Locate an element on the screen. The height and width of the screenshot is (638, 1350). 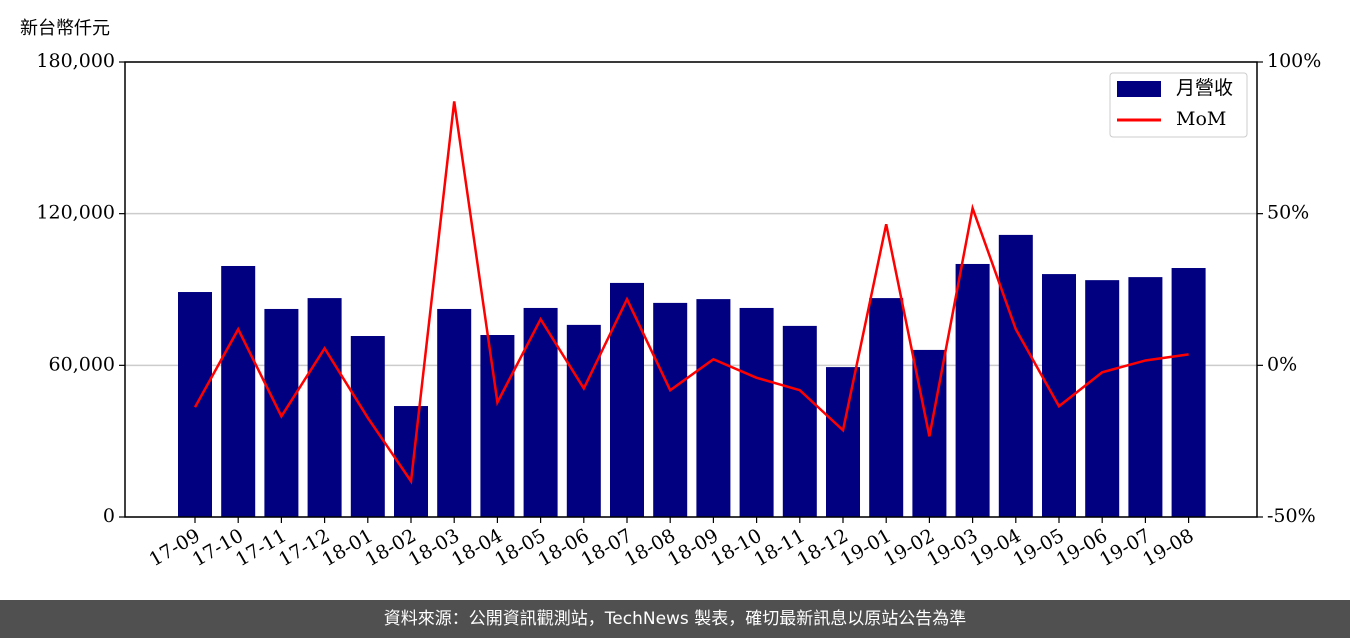
legend-swatch is located at coordinates (1139, 89).